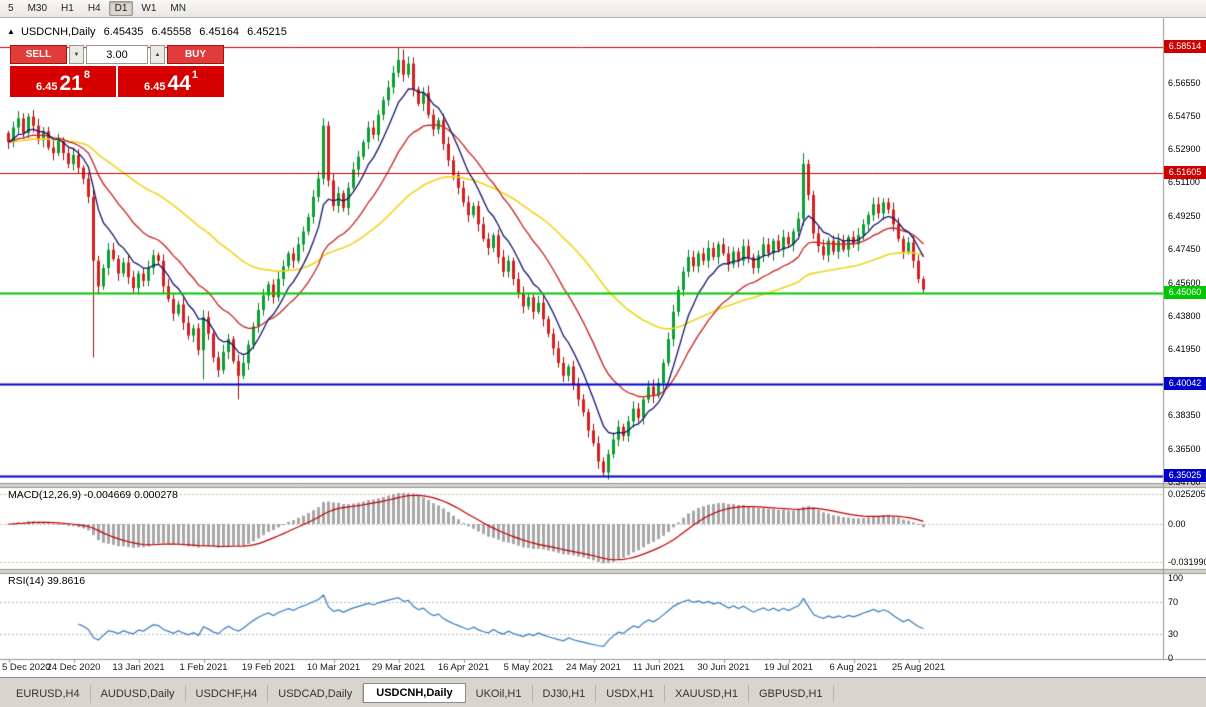  I want to click on buy-price-prefix: 6.45, so click(155, 87).